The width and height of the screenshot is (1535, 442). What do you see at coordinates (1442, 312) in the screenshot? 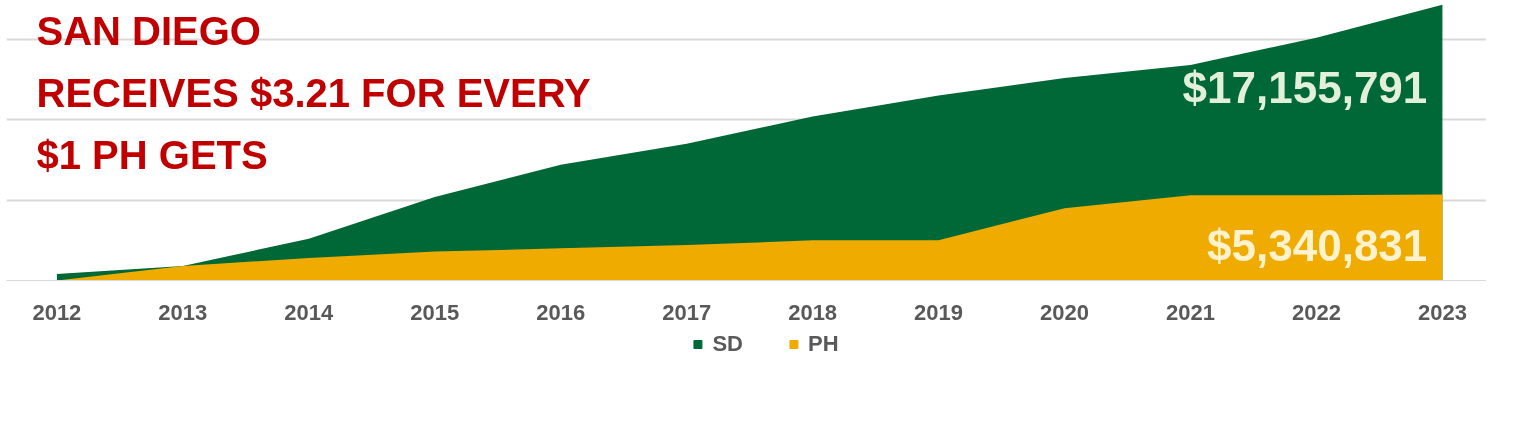
I see `x-tick-label: 2023` at bounding box center [1442, 312].